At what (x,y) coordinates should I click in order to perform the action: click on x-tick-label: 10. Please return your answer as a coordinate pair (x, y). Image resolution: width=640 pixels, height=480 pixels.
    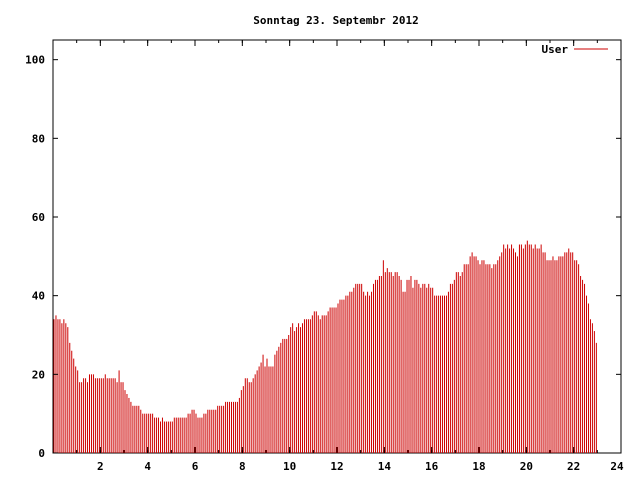
    Looking at the image, I should click on (289, 466).